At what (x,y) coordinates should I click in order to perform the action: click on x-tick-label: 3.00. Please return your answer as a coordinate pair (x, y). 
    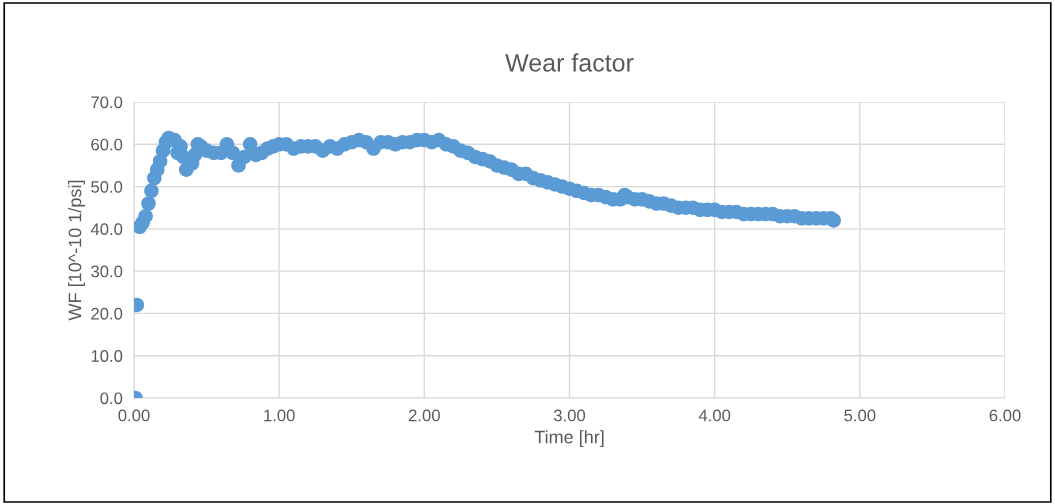
    Looking at the image, I should click on (569, 415).